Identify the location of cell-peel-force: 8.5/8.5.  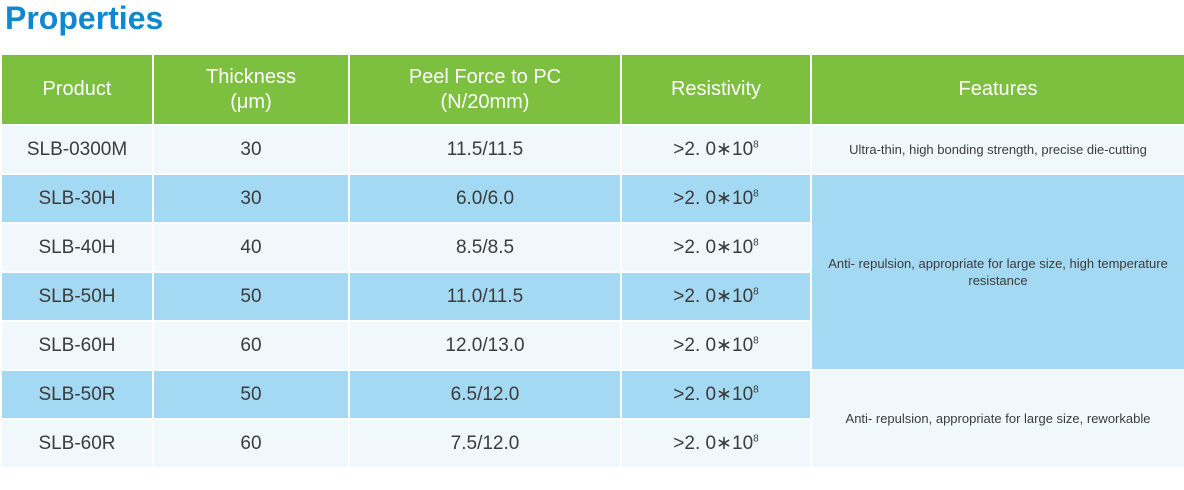
(485, 248).